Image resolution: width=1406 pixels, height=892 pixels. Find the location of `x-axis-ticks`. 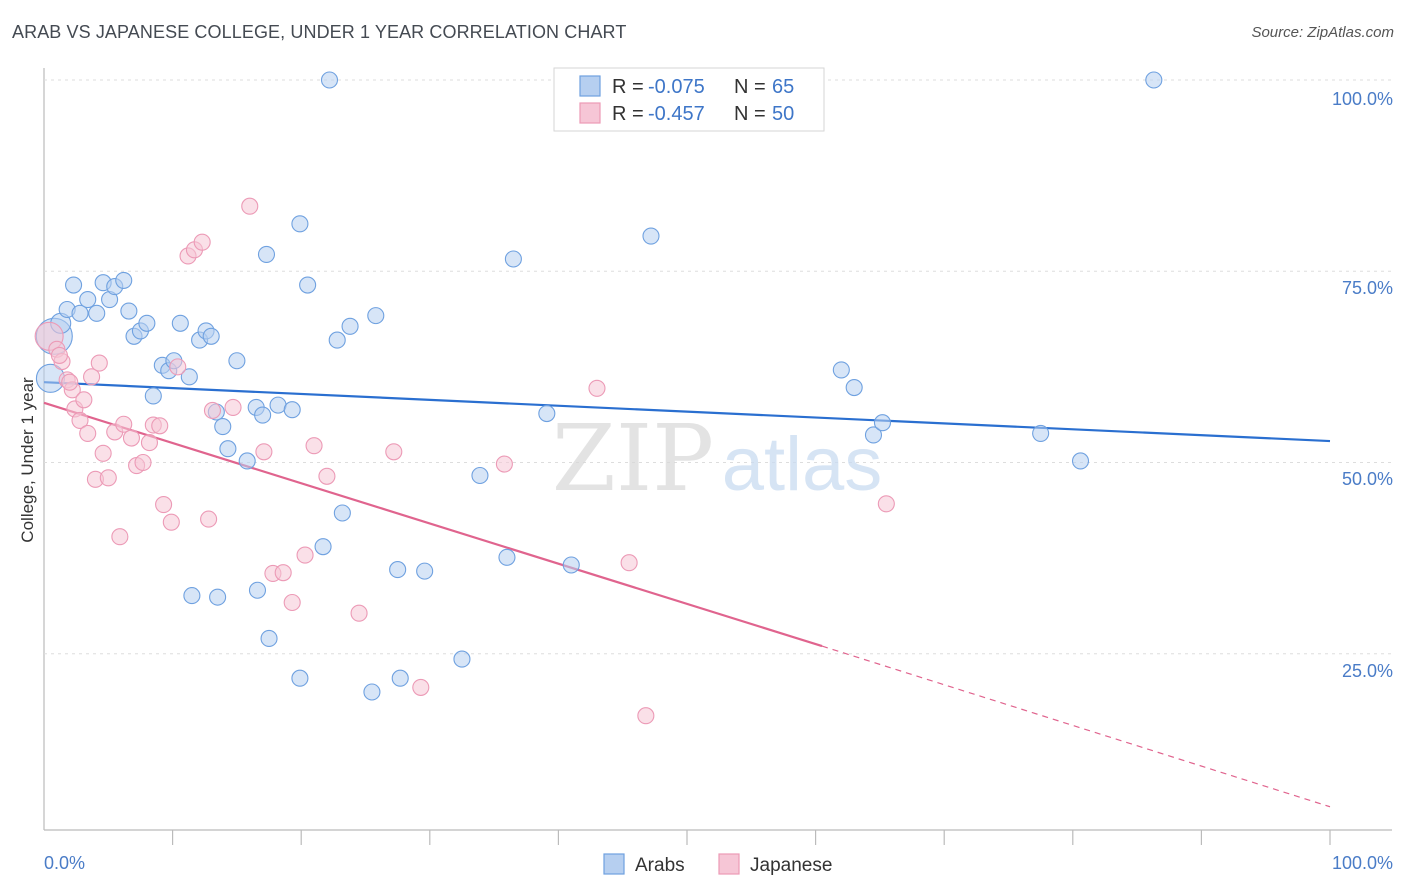

x-axis-ticks is located at coordinates (751, 837).